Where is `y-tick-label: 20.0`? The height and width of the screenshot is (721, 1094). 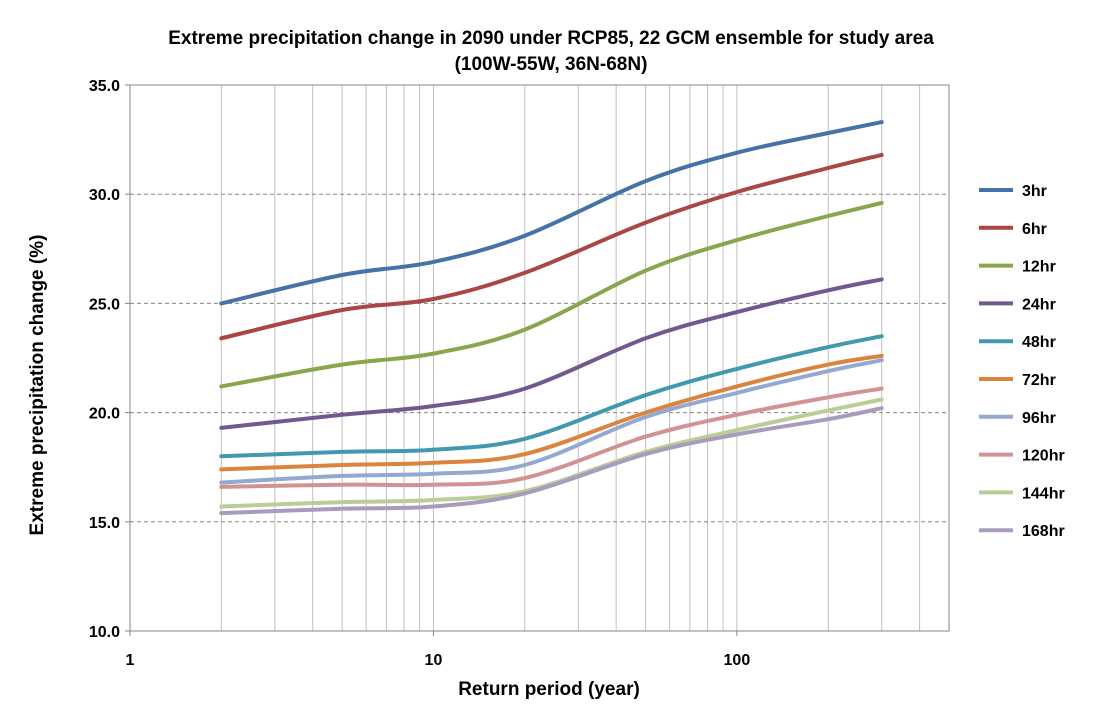
y-tick-label: 20.0 is located at coordinates (104, 414).